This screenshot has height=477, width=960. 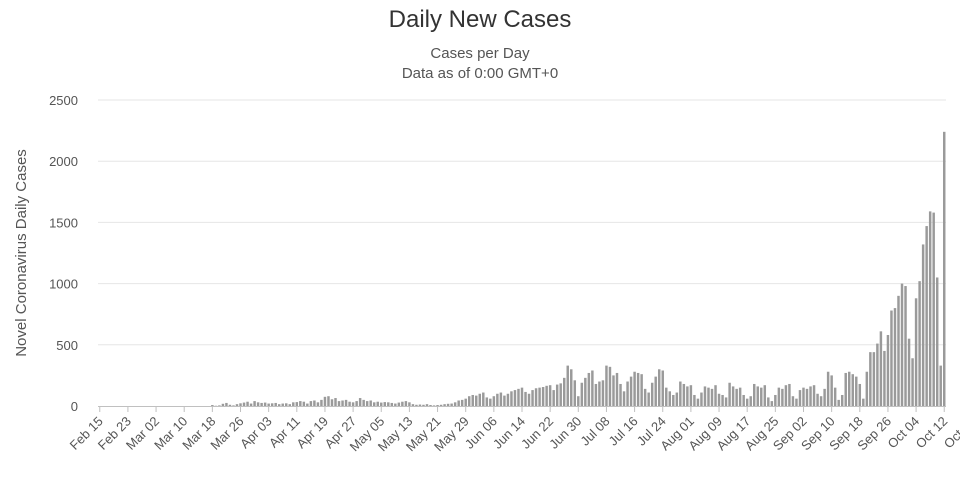 I want to click on x-tick-label: Jul 16, so click(x=623, y=431).